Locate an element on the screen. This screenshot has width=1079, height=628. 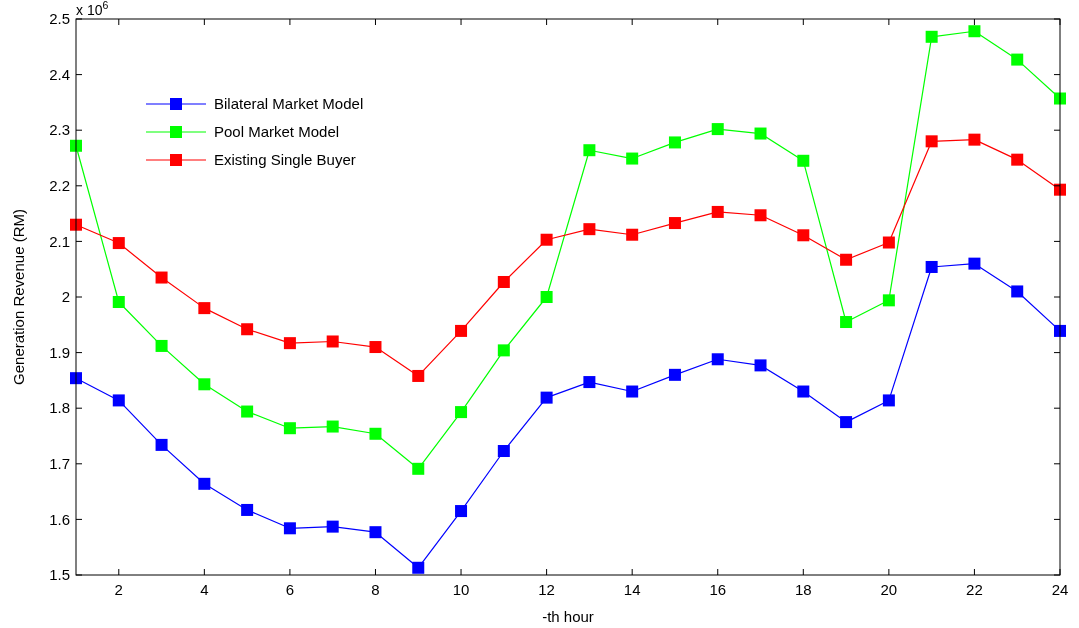
legend-label: Pool Market Model is located at coordinates (277, 132).